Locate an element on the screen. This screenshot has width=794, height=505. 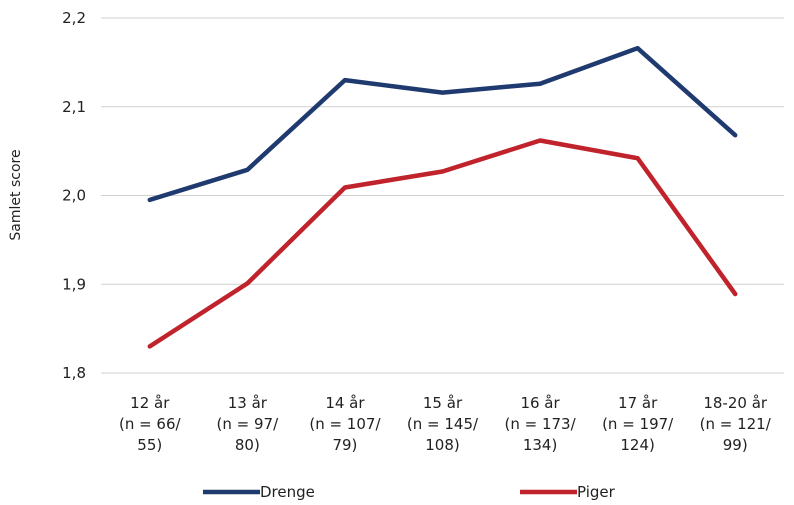
x-tick-label: 17 år (n = 197/124) is located at coordinates (638, 424).